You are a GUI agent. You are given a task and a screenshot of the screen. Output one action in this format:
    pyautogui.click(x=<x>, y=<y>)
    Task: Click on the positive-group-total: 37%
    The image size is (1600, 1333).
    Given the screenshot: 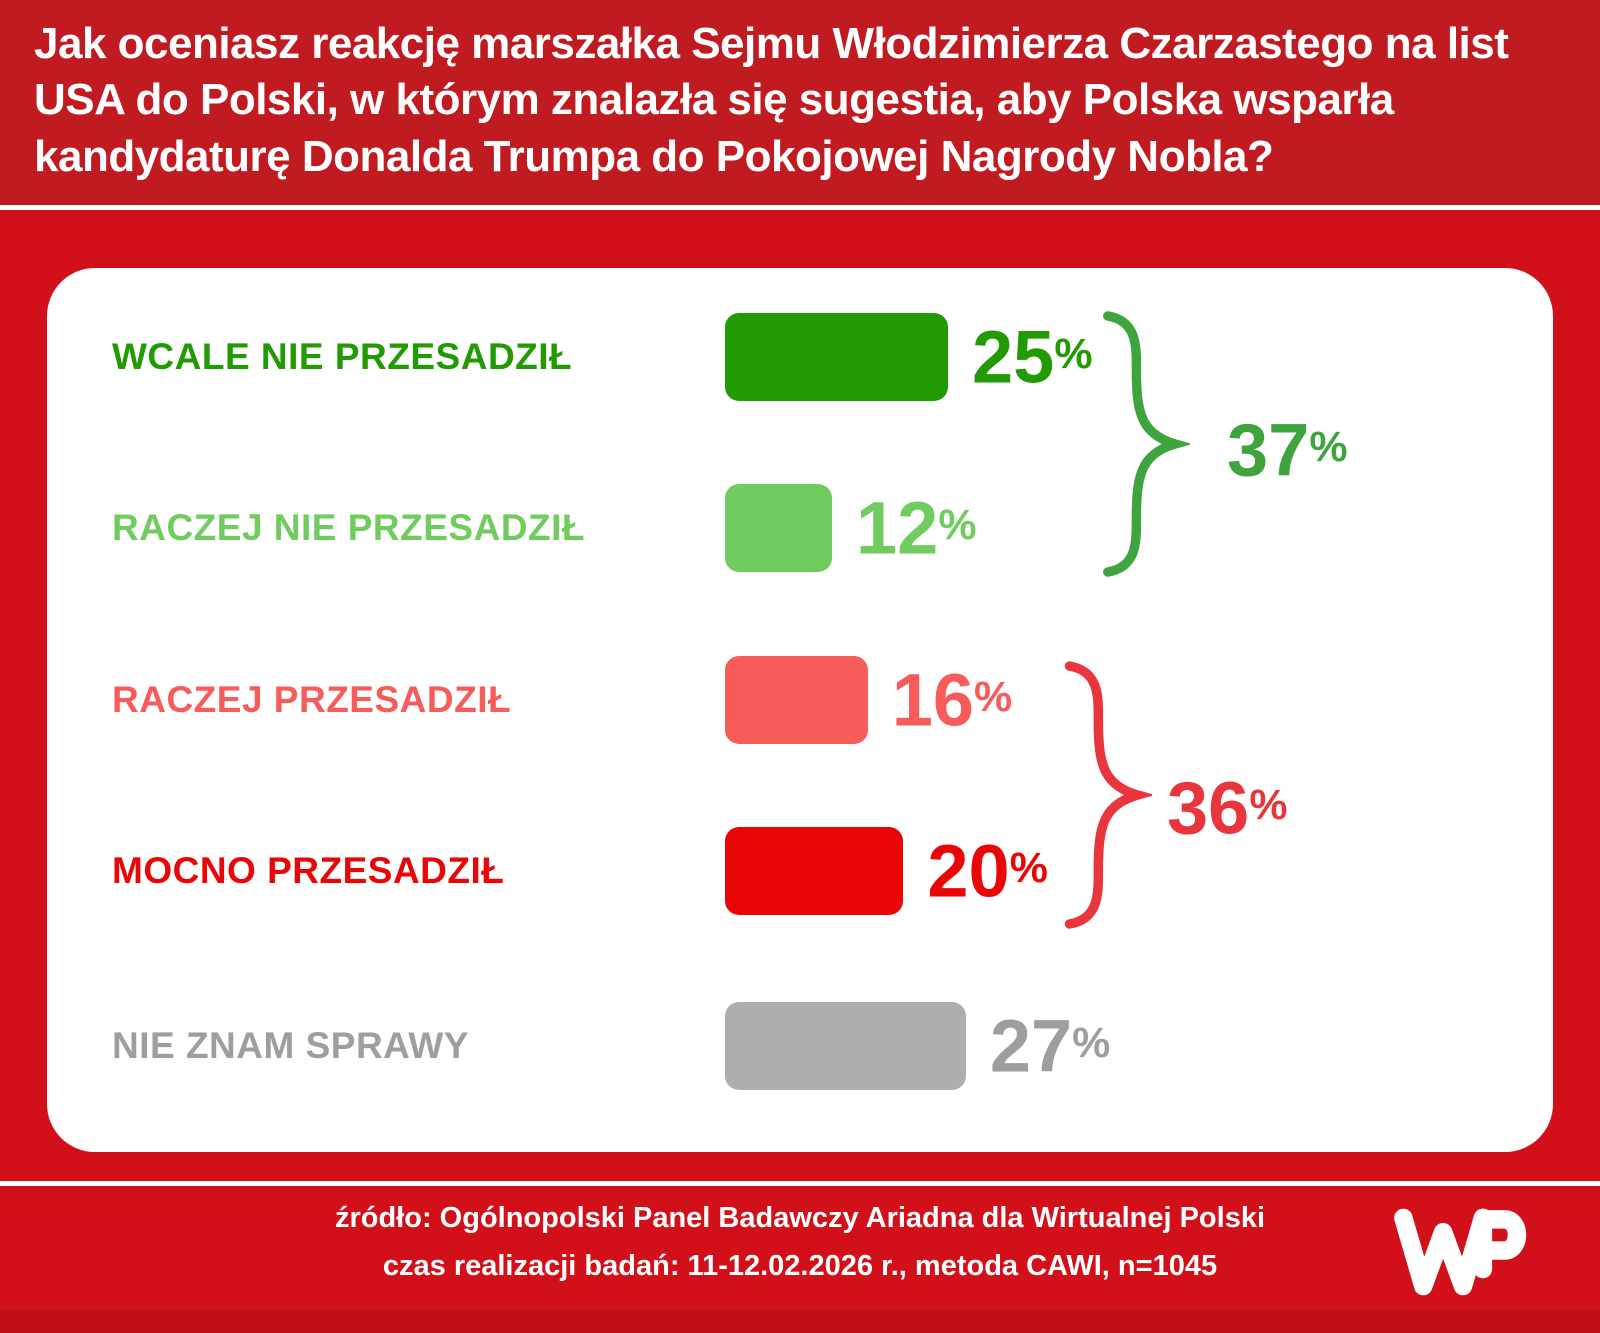 What is the action you would take?
    pyautogui.click(x=1287, y=450)
    